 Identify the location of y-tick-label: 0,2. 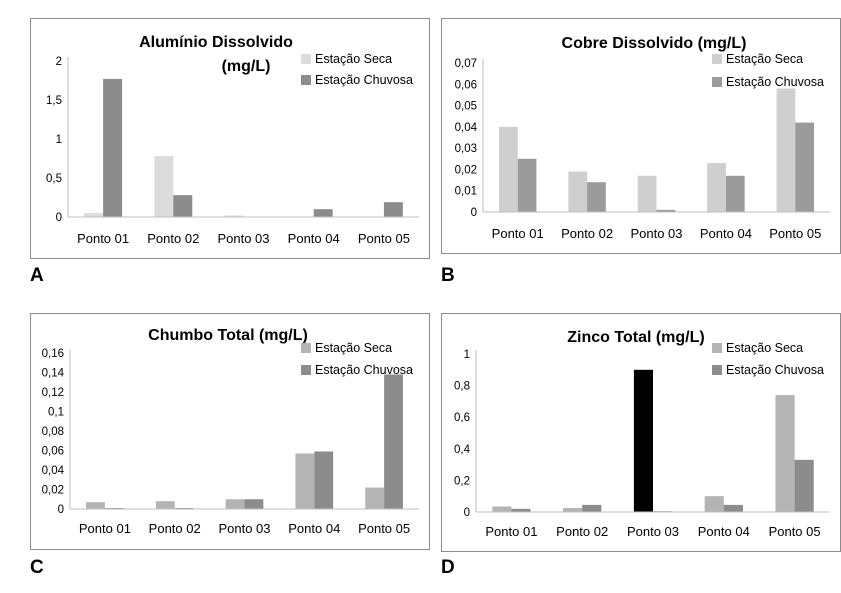
(462, 481).